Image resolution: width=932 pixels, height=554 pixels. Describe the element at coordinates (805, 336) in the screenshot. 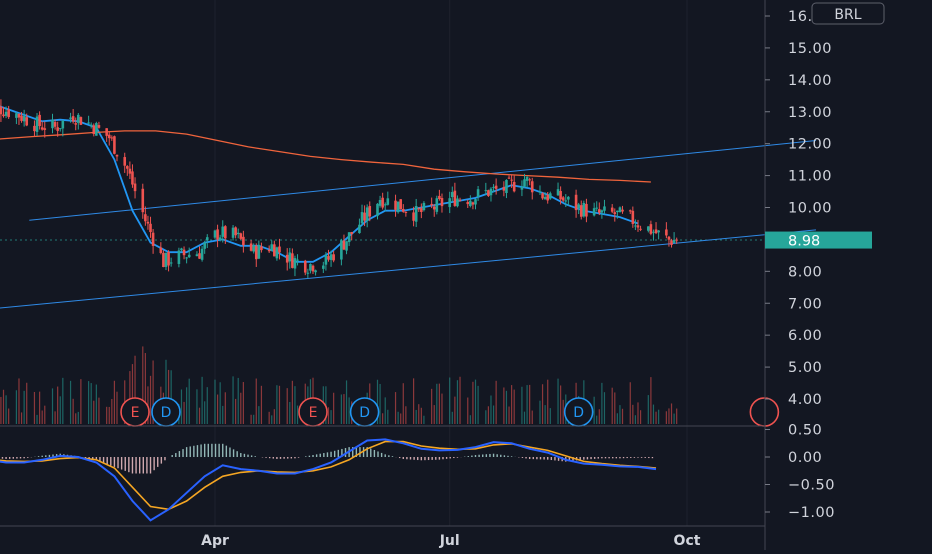

I see `price-axis-label: 6.00` at that location.